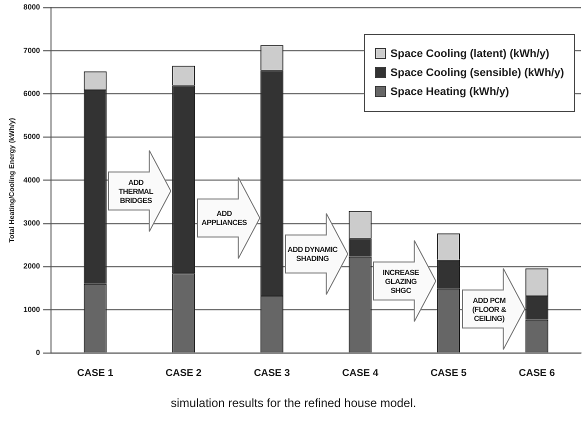  What do you see at coordinates (469, 54) in the screenshot?
I see `legend-label: Space Cooling (latent) (kWh/y)` at bounding box center [469, 54].